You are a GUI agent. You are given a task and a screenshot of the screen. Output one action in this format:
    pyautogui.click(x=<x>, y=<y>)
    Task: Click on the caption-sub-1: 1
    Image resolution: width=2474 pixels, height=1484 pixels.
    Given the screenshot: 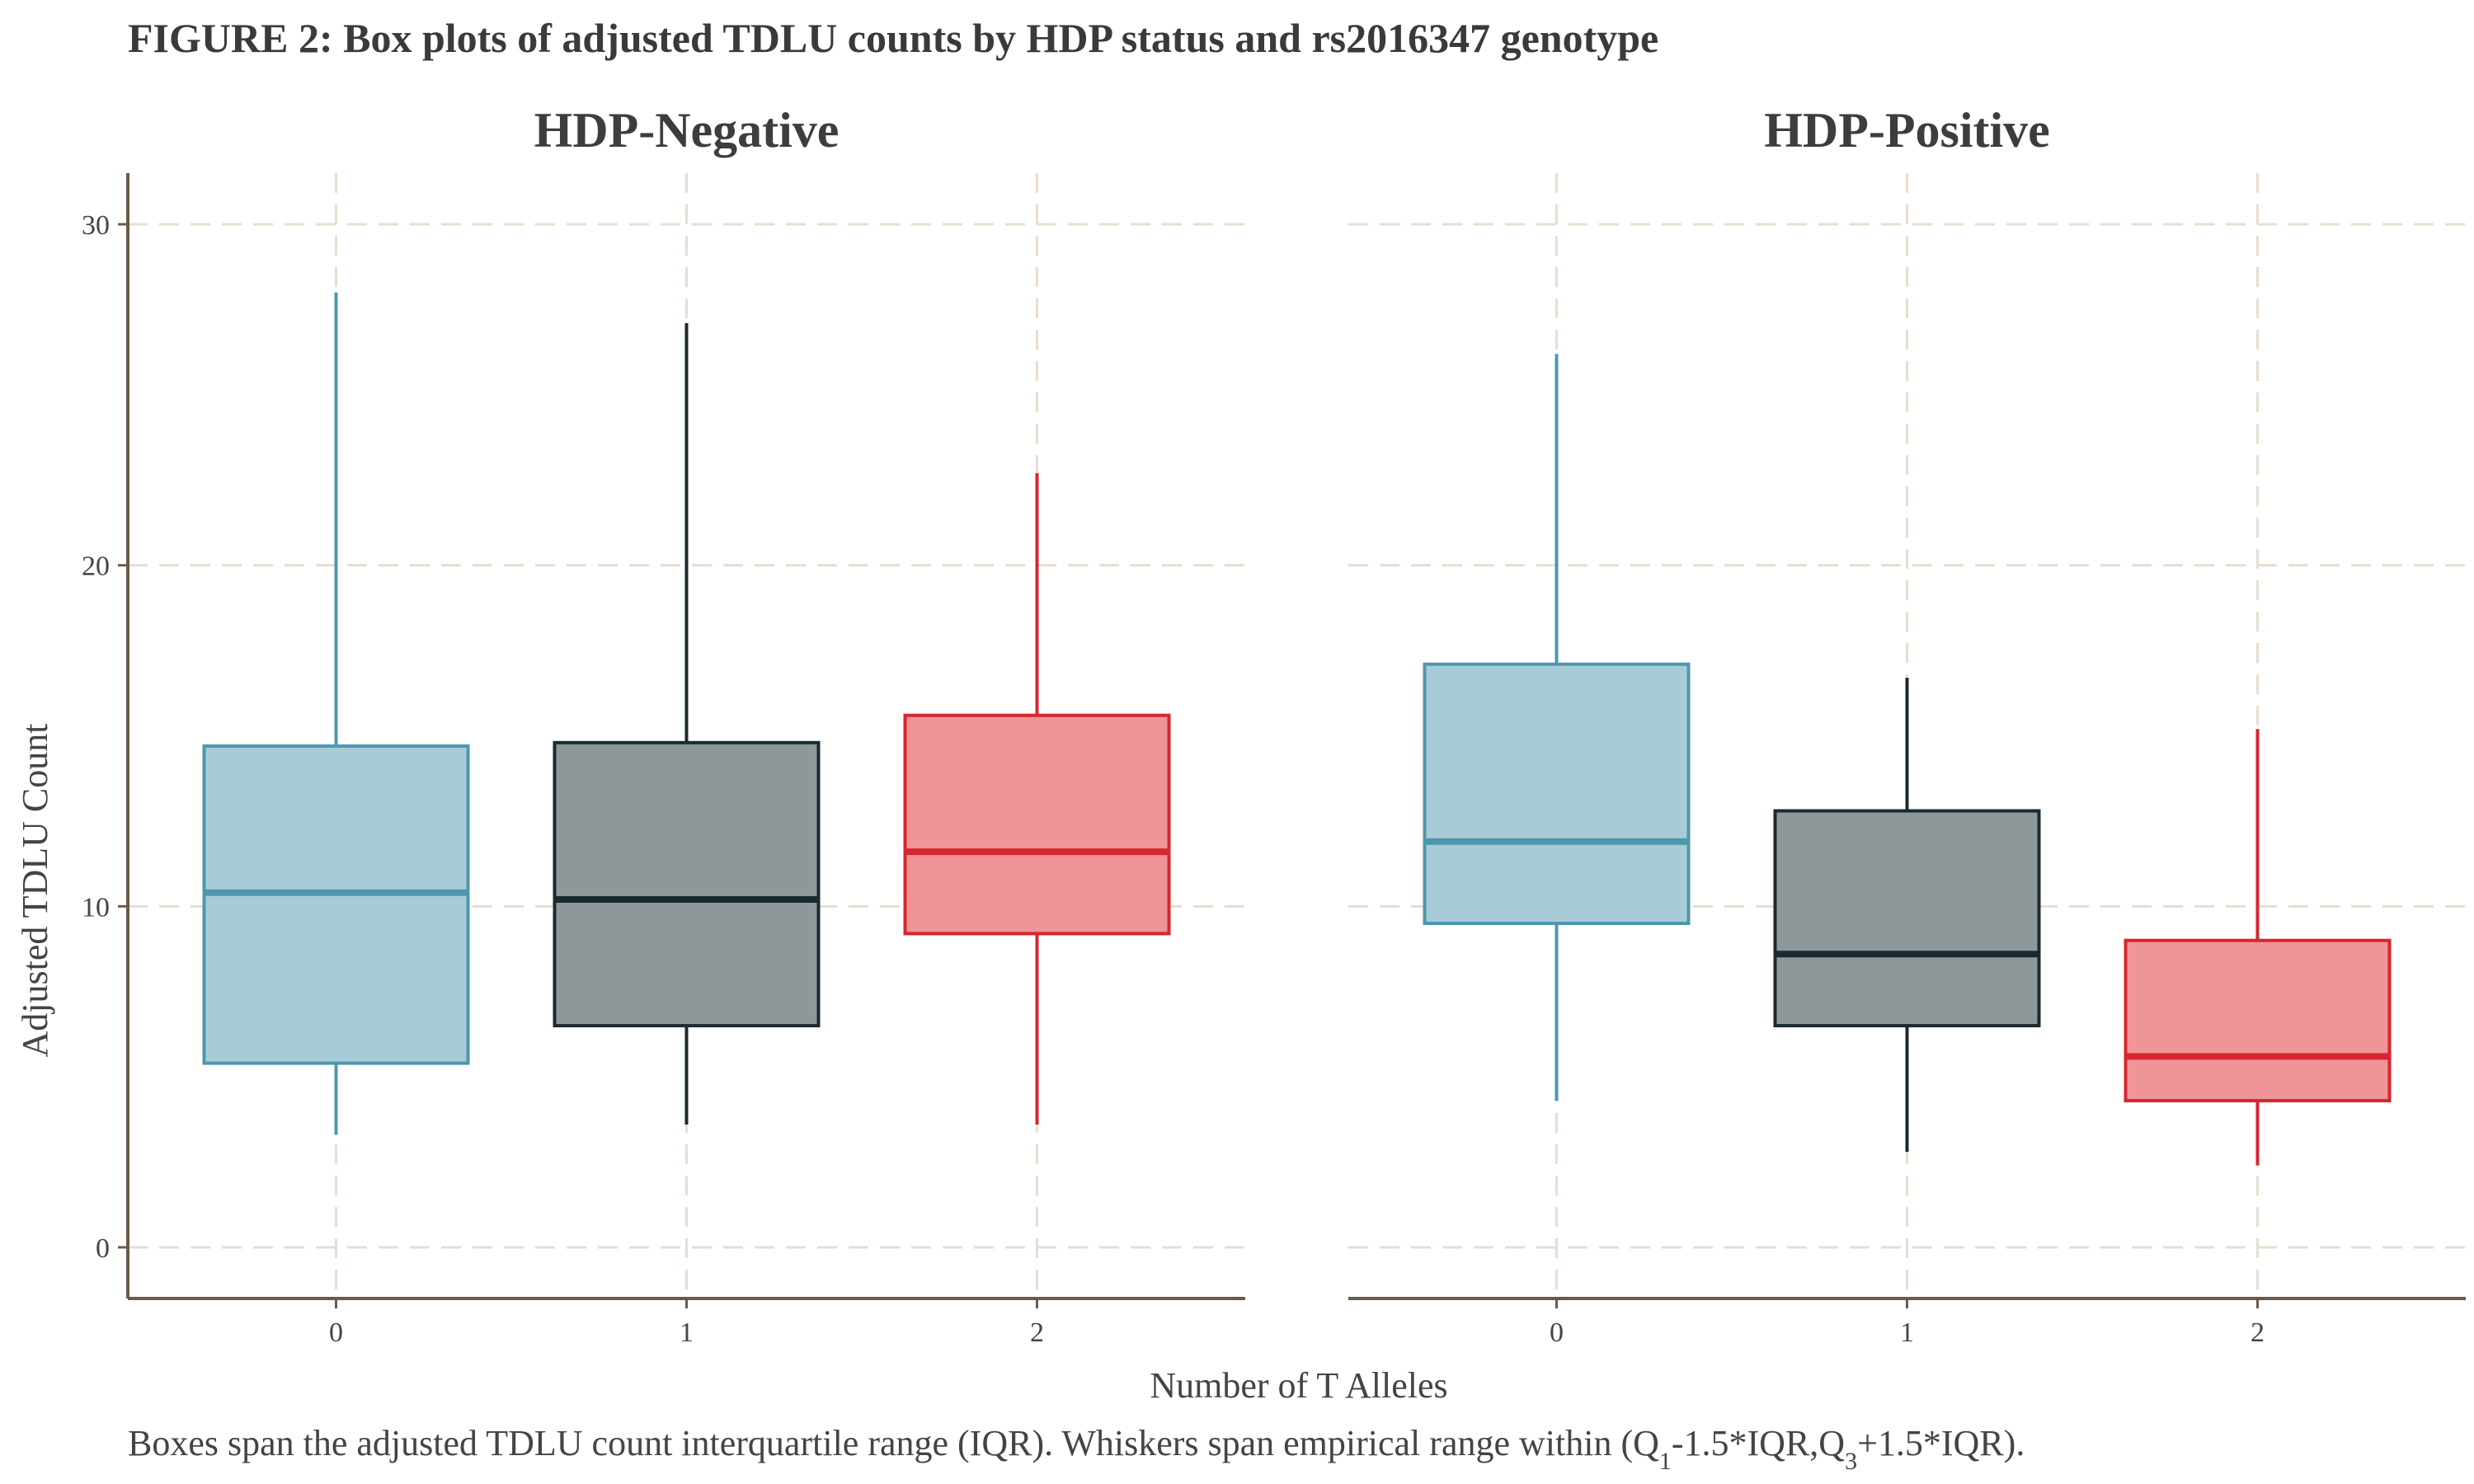 What is the action you would take?
    pyautogui.click(x=1665, y=1461)
    